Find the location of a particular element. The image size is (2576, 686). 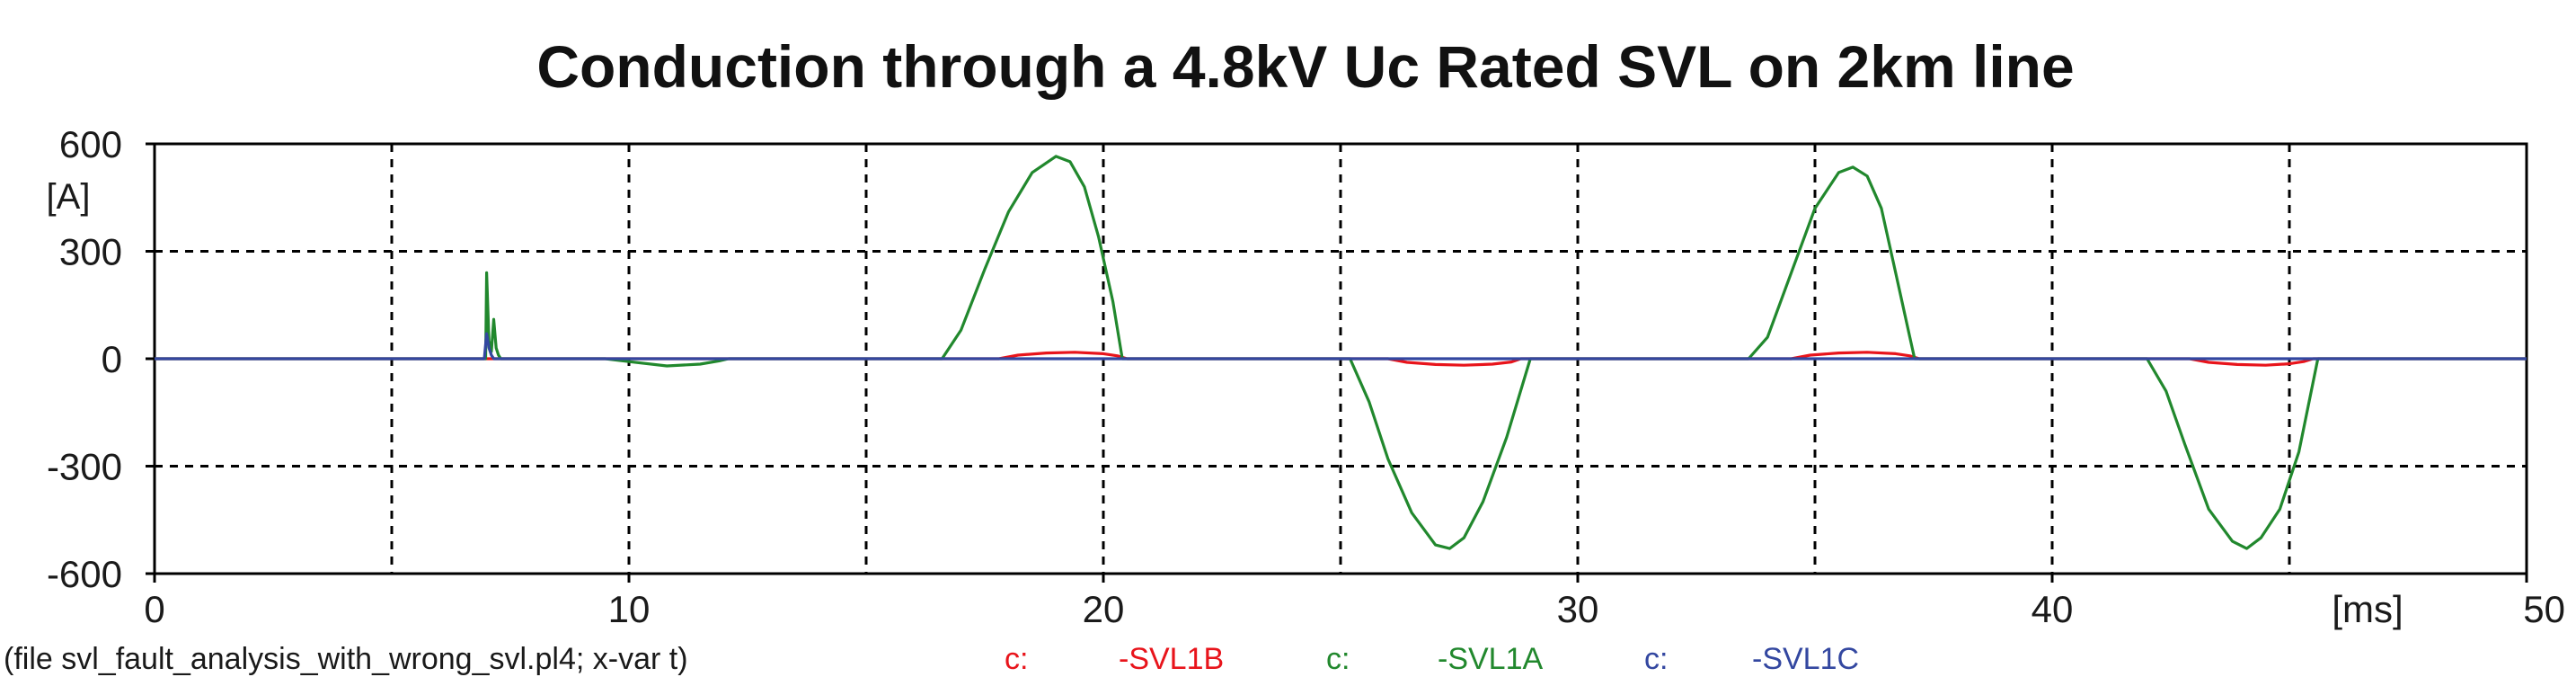

legend: c: -SVL1B c: -SVL1A c: -SVL1C is located at coordinates (1432, 659).